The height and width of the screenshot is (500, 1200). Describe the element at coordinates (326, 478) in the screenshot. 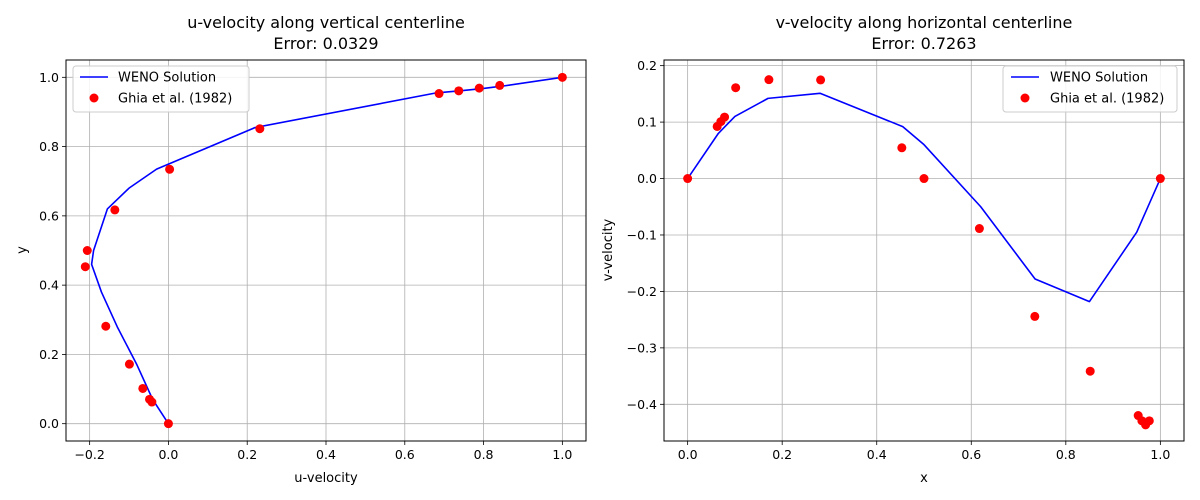

I see `x-axis-label: u-velocity` at that location.